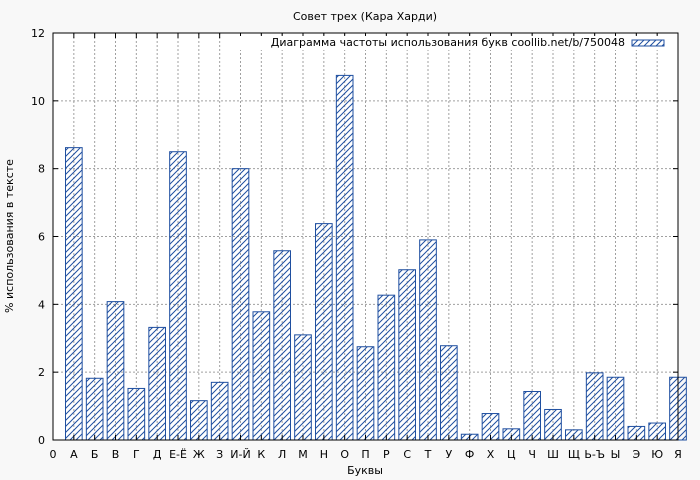 The width and height of the screenshot is (700, 480). Describe the element at coordinates (178, 454) in the screenshot. I see `x-tick-label: Е-Ё` at that location.